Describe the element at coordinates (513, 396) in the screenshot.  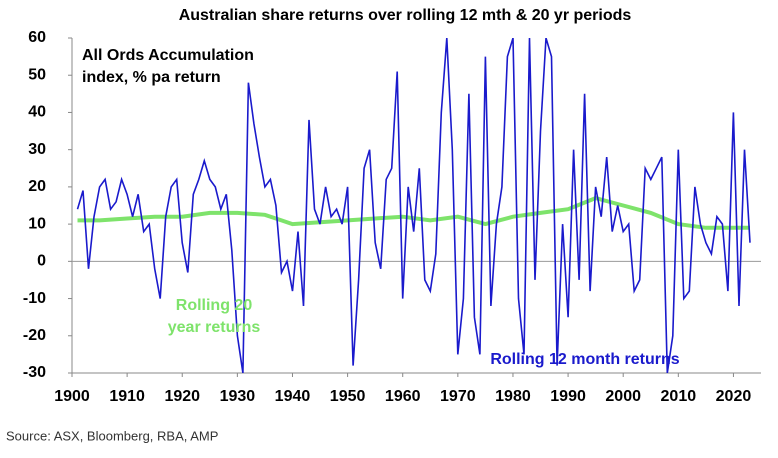
I see `x-tick-label: 1980` at that location.